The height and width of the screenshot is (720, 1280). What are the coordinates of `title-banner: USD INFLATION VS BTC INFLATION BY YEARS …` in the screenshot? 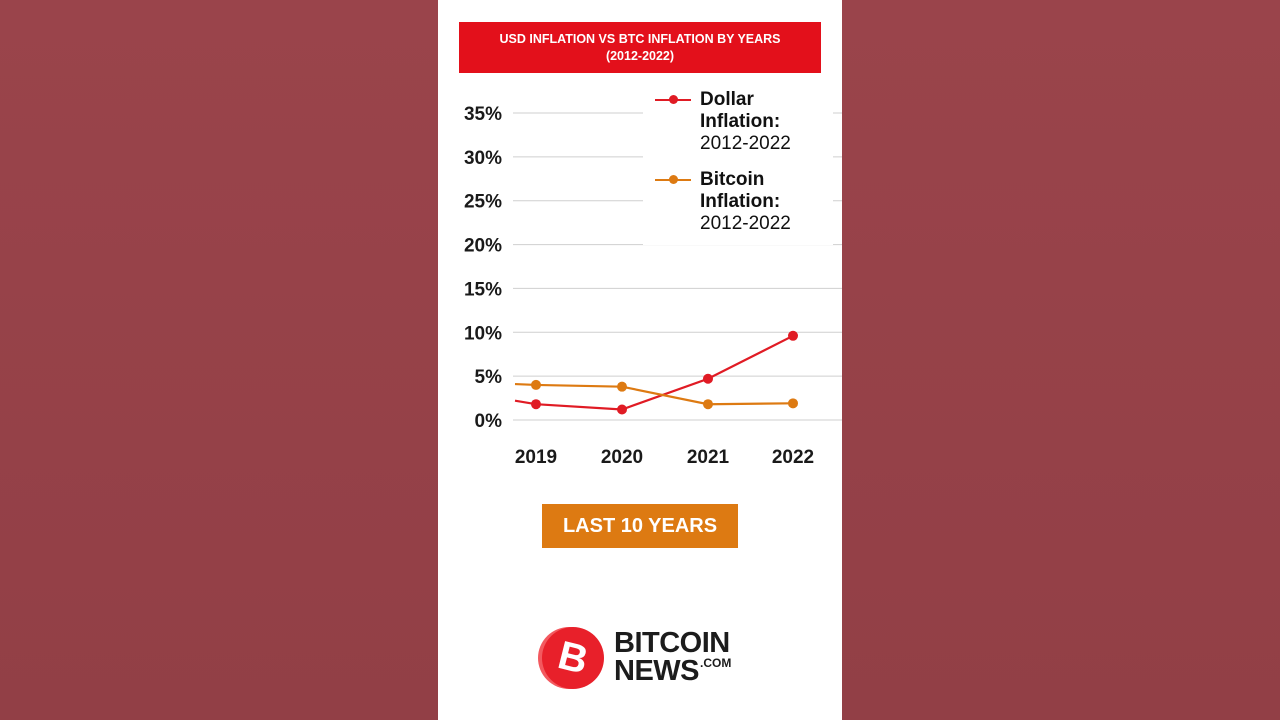 It's located at (640, 47).